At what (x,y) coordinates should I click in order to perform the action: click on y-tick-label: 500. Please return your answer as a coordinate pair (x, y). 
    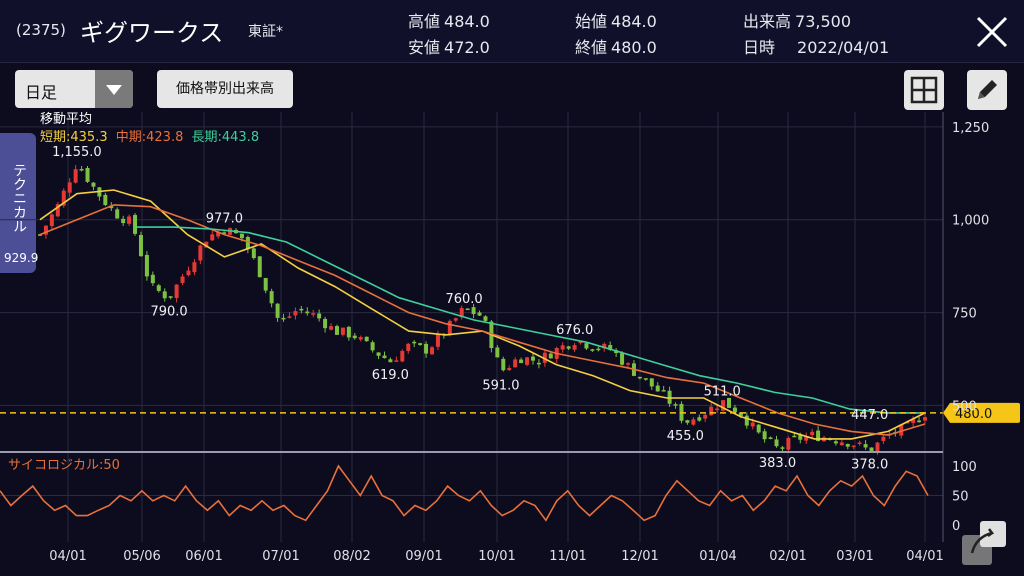
    Looking at the image, I should click on (964, 406).